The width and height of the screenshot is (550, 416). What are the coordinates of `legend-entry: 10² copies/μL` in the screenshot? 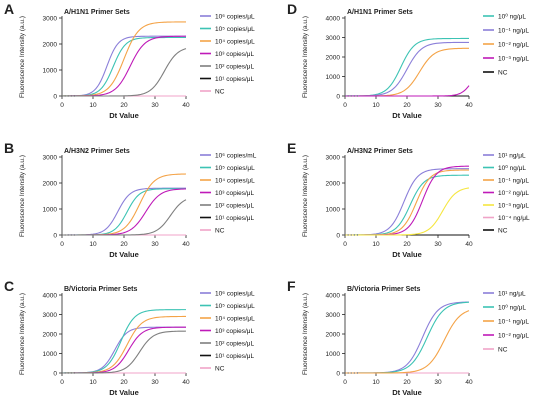 It's located at (235, 343).